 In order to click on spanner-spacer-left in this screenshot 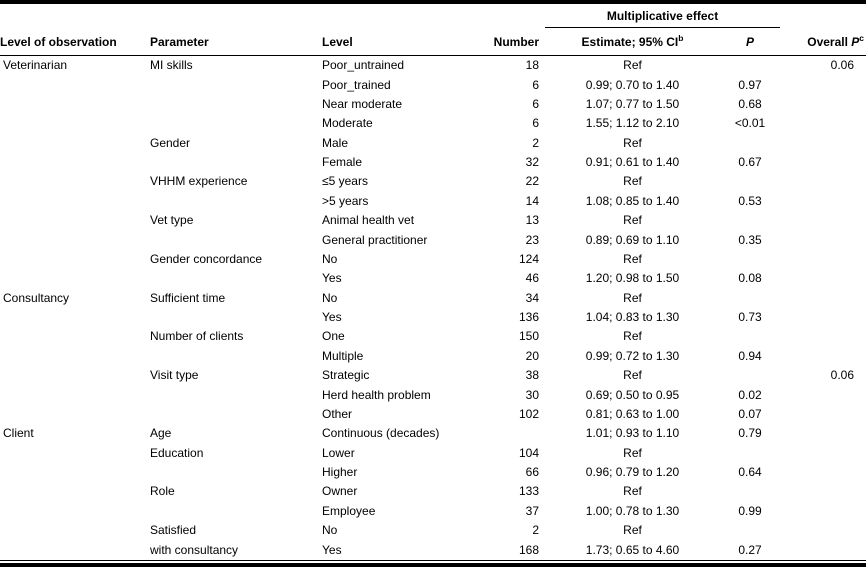, I will do `click(272, 16)`.